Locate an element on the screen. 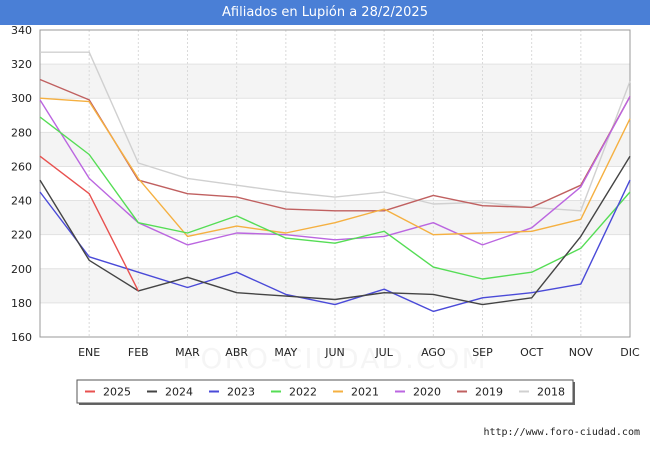 The height and width of the screenshot is (450, 650). legend-label-2024: 2024 is located at coordinates (179, 392).